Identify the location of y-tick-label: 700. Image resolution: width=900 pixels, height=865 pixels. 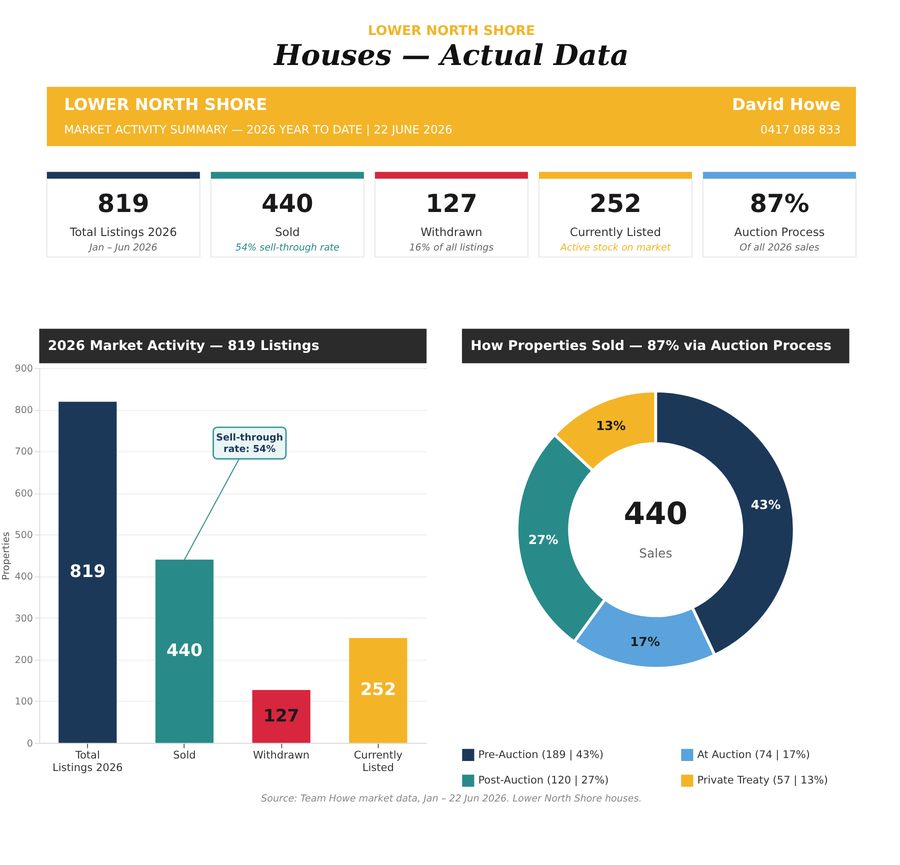
(23, 452).